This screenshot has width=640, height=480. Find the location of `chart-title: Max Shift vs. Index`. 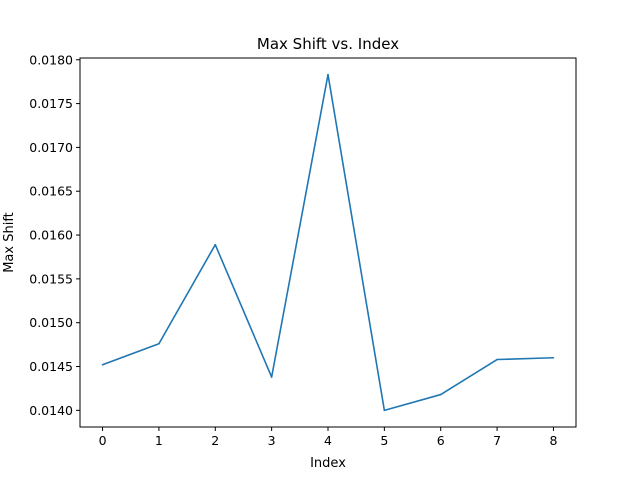

chart-title: Max Shift vs. Index is located at coordinates (328, 44).